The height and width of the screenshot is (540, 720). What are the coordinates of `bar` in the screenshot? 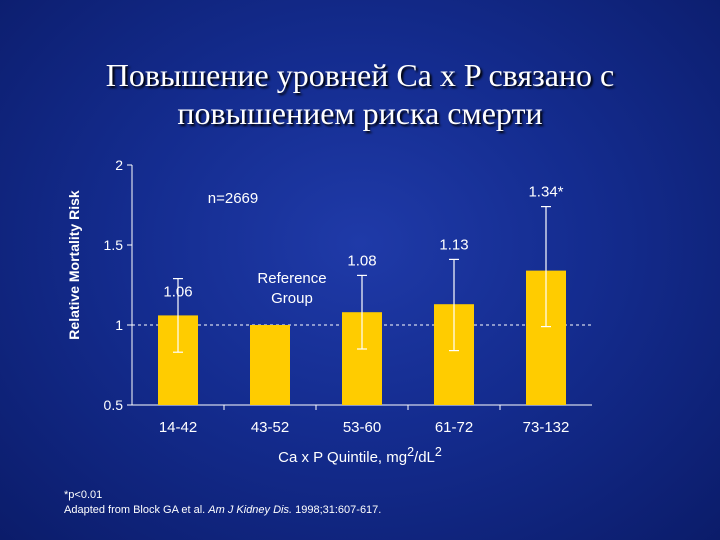 It's located at (270, 365).